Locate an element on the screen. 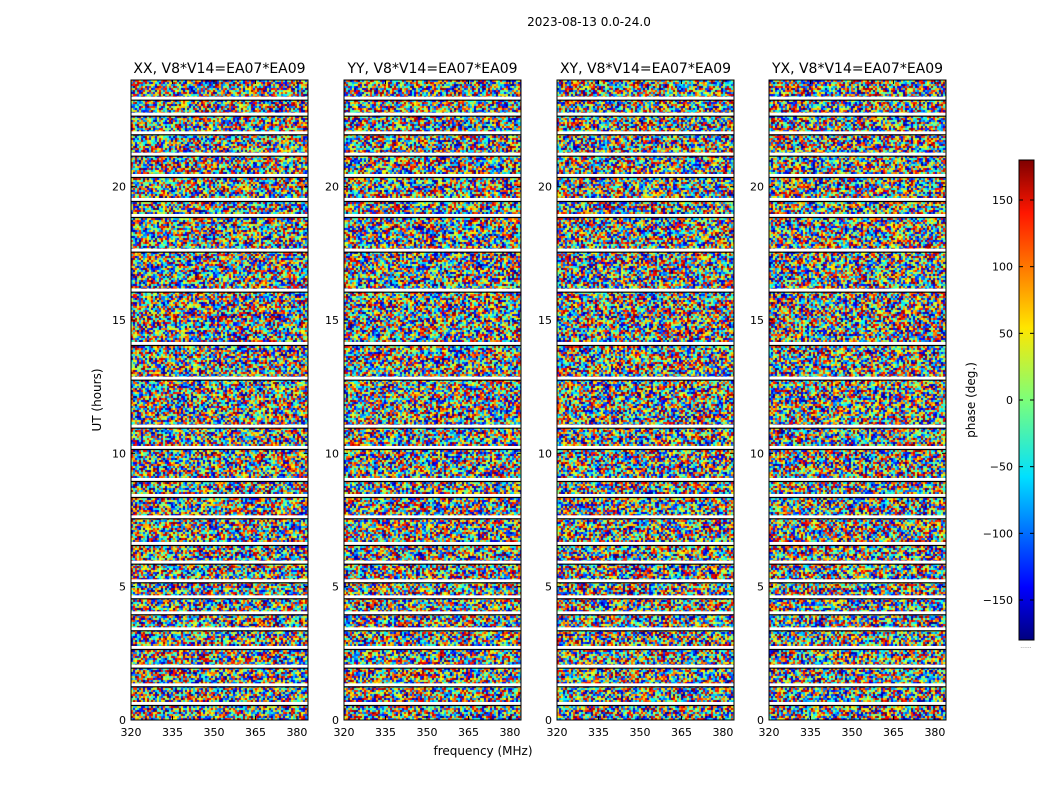 The width and height of the screenshot is (1050, 800). x-tick-label: 335 is located at coordinates (810, 732).